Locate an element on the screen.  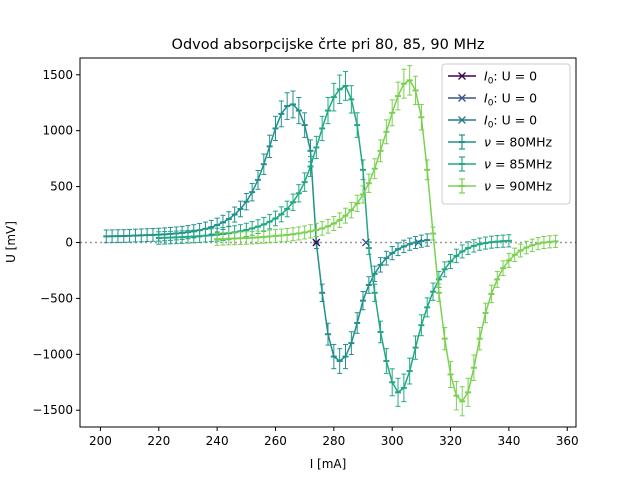
y-tick-label: −1000 is located at coordinates (52, 354).